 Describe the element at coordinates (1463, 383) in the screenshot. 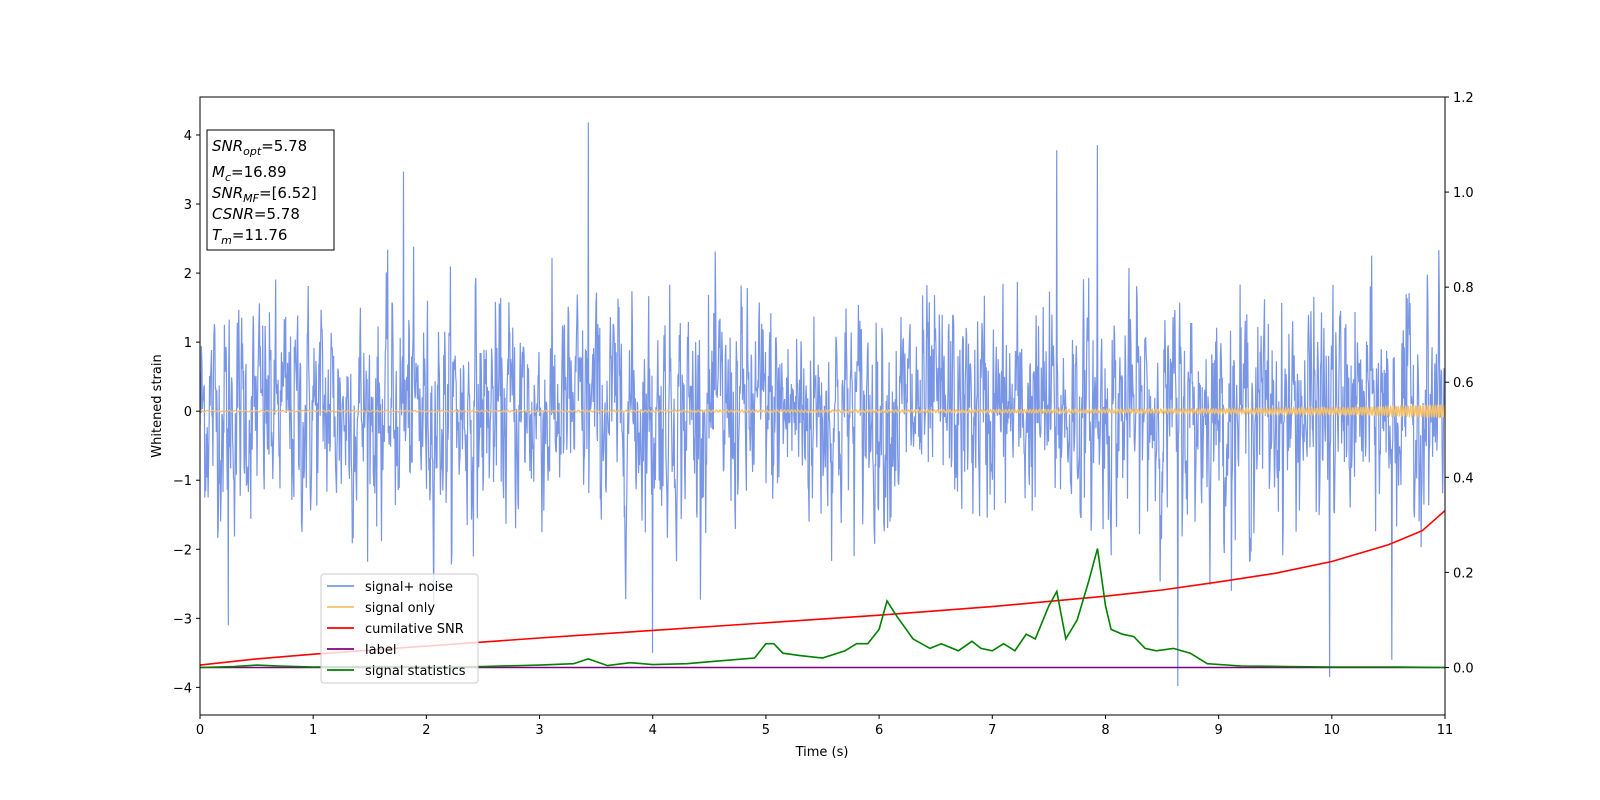

I see `y2-tick-label: 0.6` at that location.